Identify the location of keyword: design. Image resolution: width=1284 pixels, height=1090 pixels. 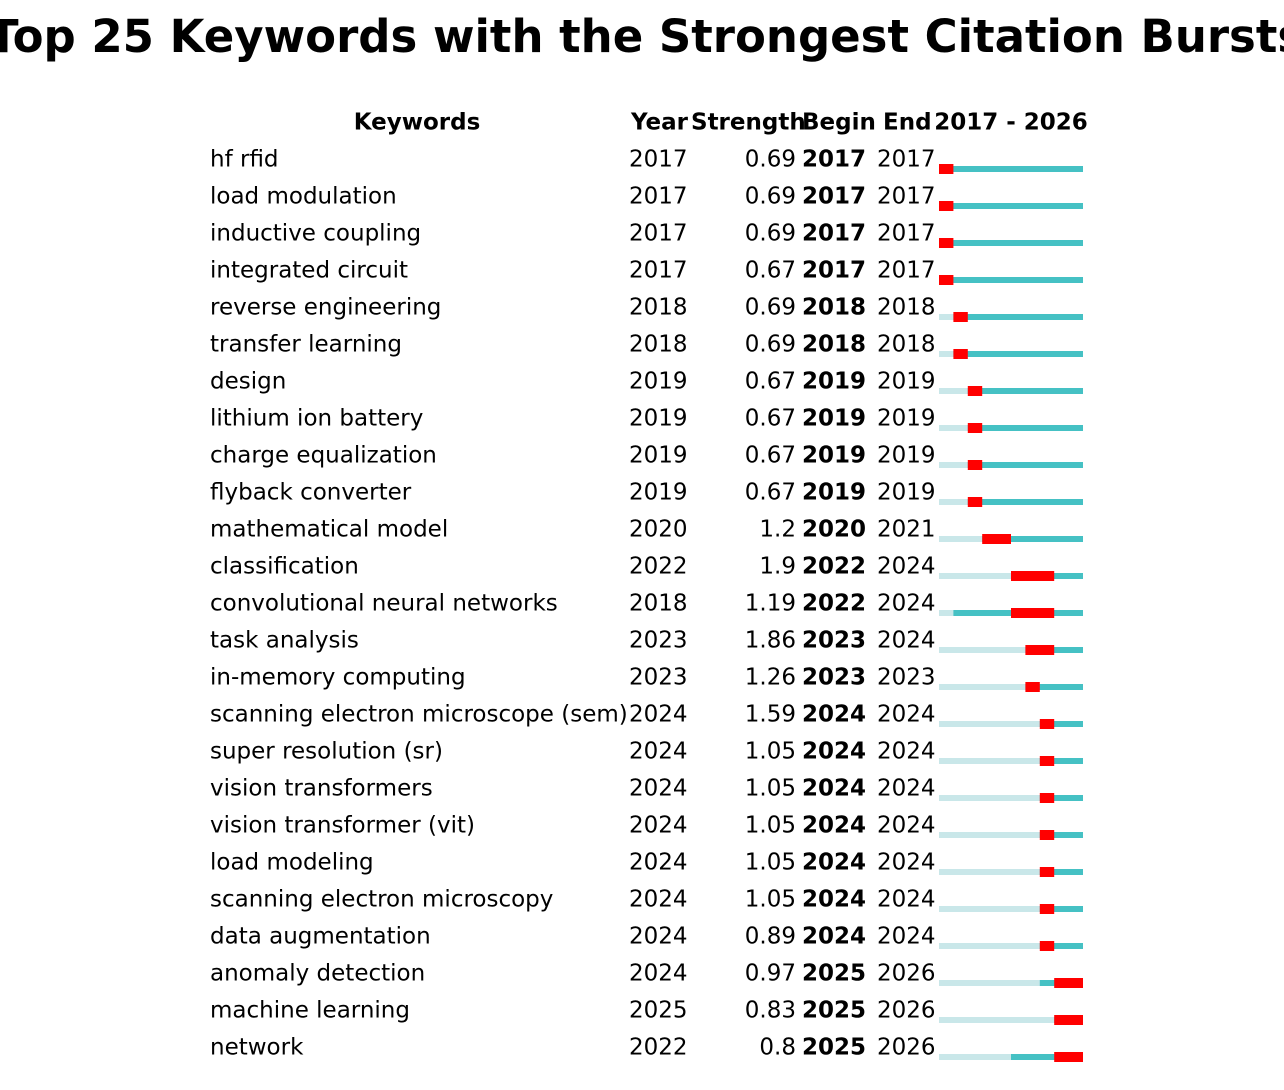
(248, 382).